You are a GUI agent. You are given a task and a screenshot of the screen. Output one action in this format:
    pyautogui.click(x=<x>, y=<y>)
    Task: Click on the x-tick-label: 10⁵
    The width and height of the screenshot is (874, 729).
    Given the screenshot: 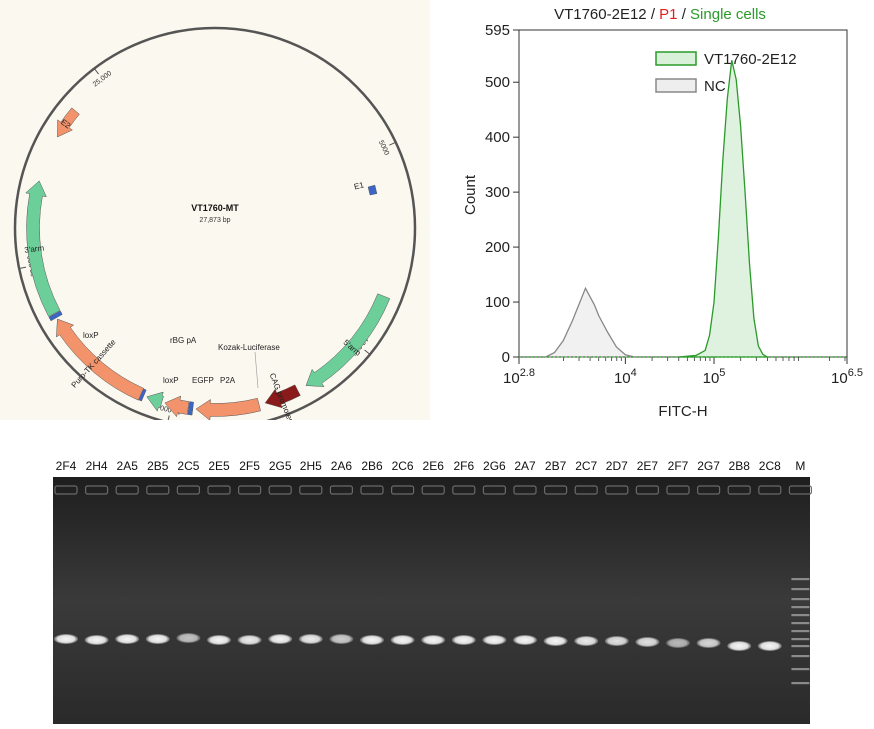 What is the action you would take?
    pyautogui.click(x=714, y=377)
    